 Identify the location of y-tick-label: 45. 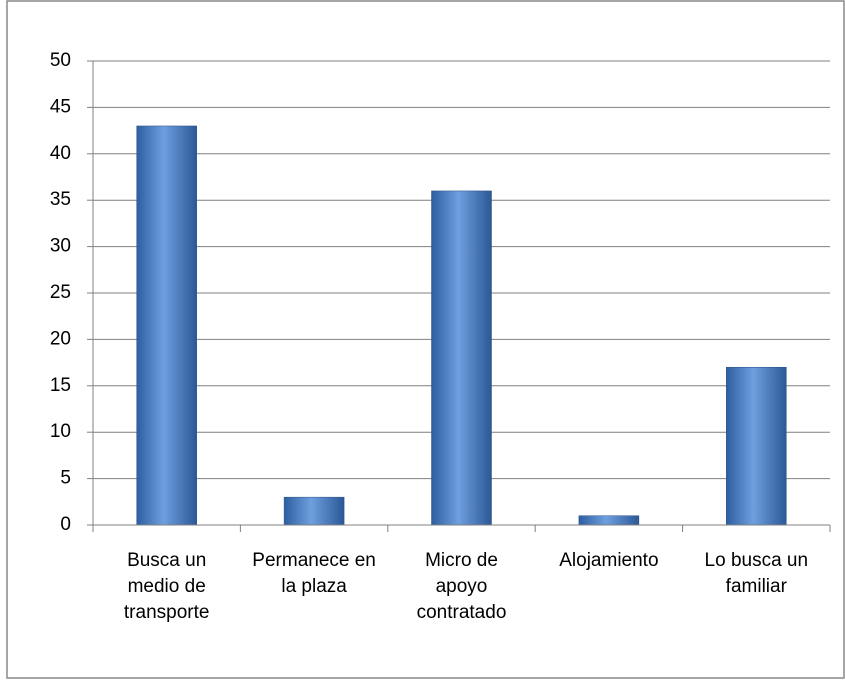
(60, 106).